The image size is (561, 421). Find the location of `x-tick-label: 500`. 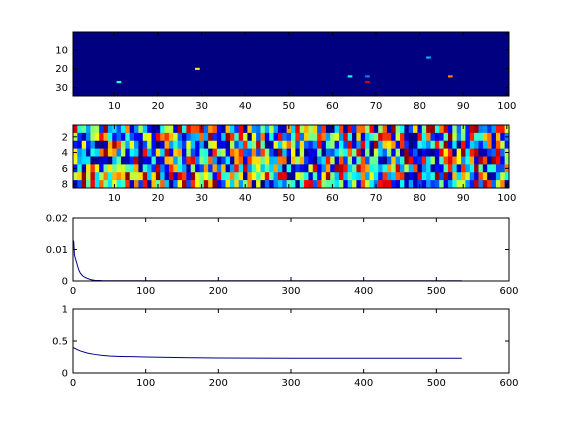

x-tick-label: 500 is located at coordinates (436, 383).